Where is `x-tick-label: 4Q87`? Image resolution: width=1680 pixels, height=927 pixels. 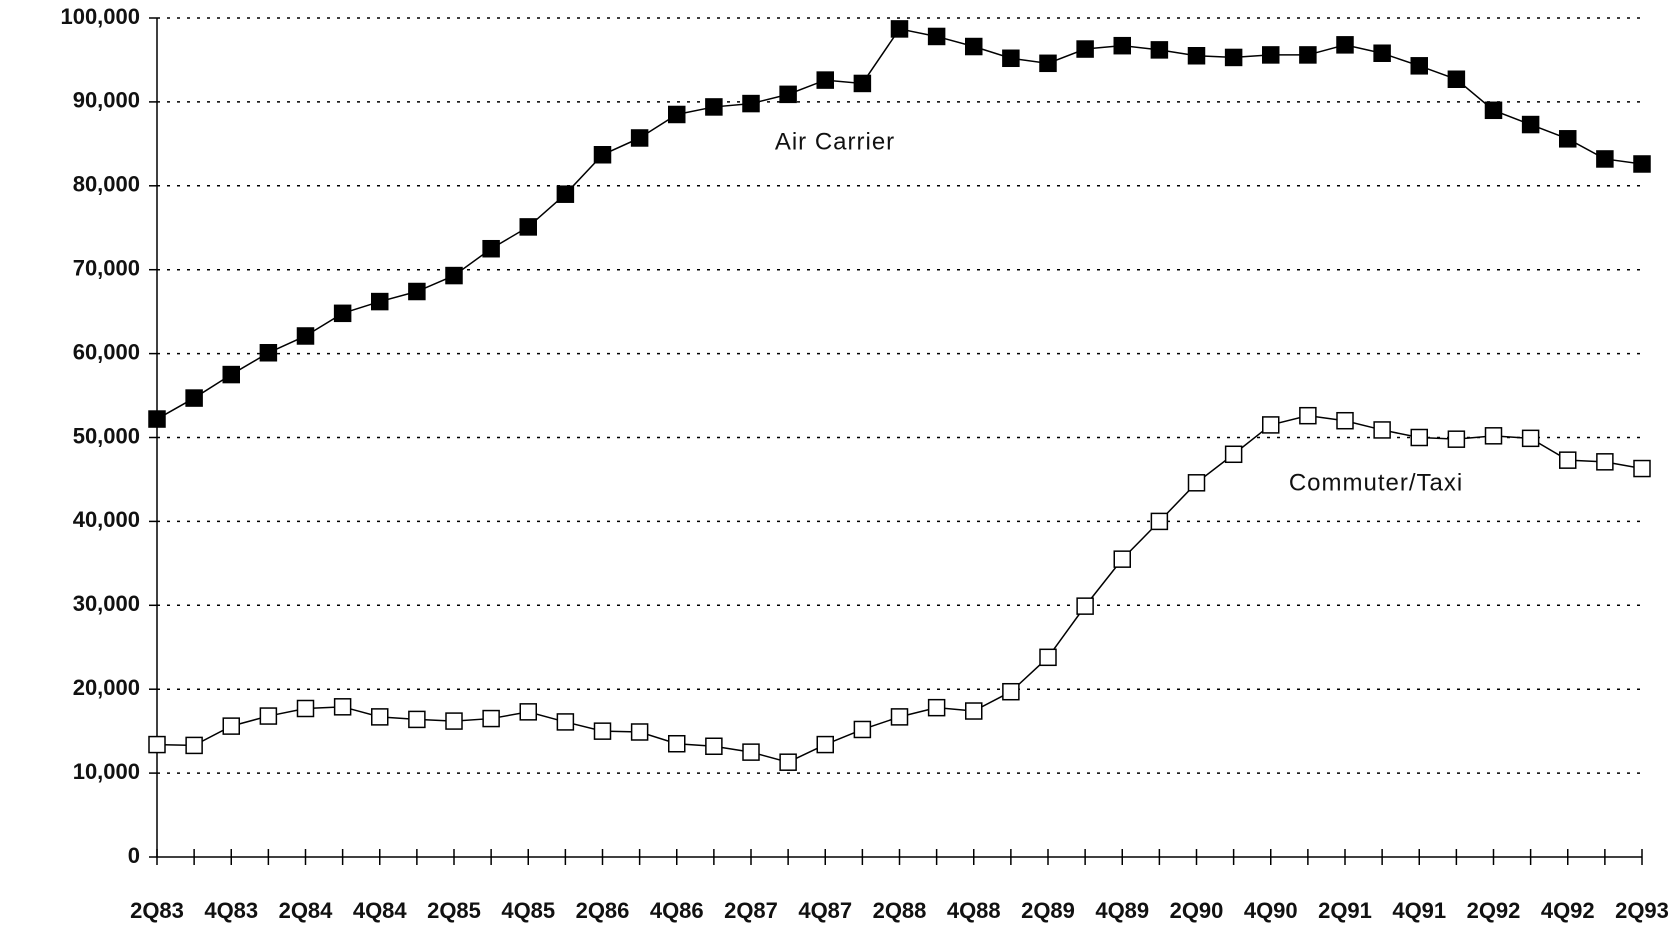
x-tick-label: 4Q87 is located at coordinates (825, 910).